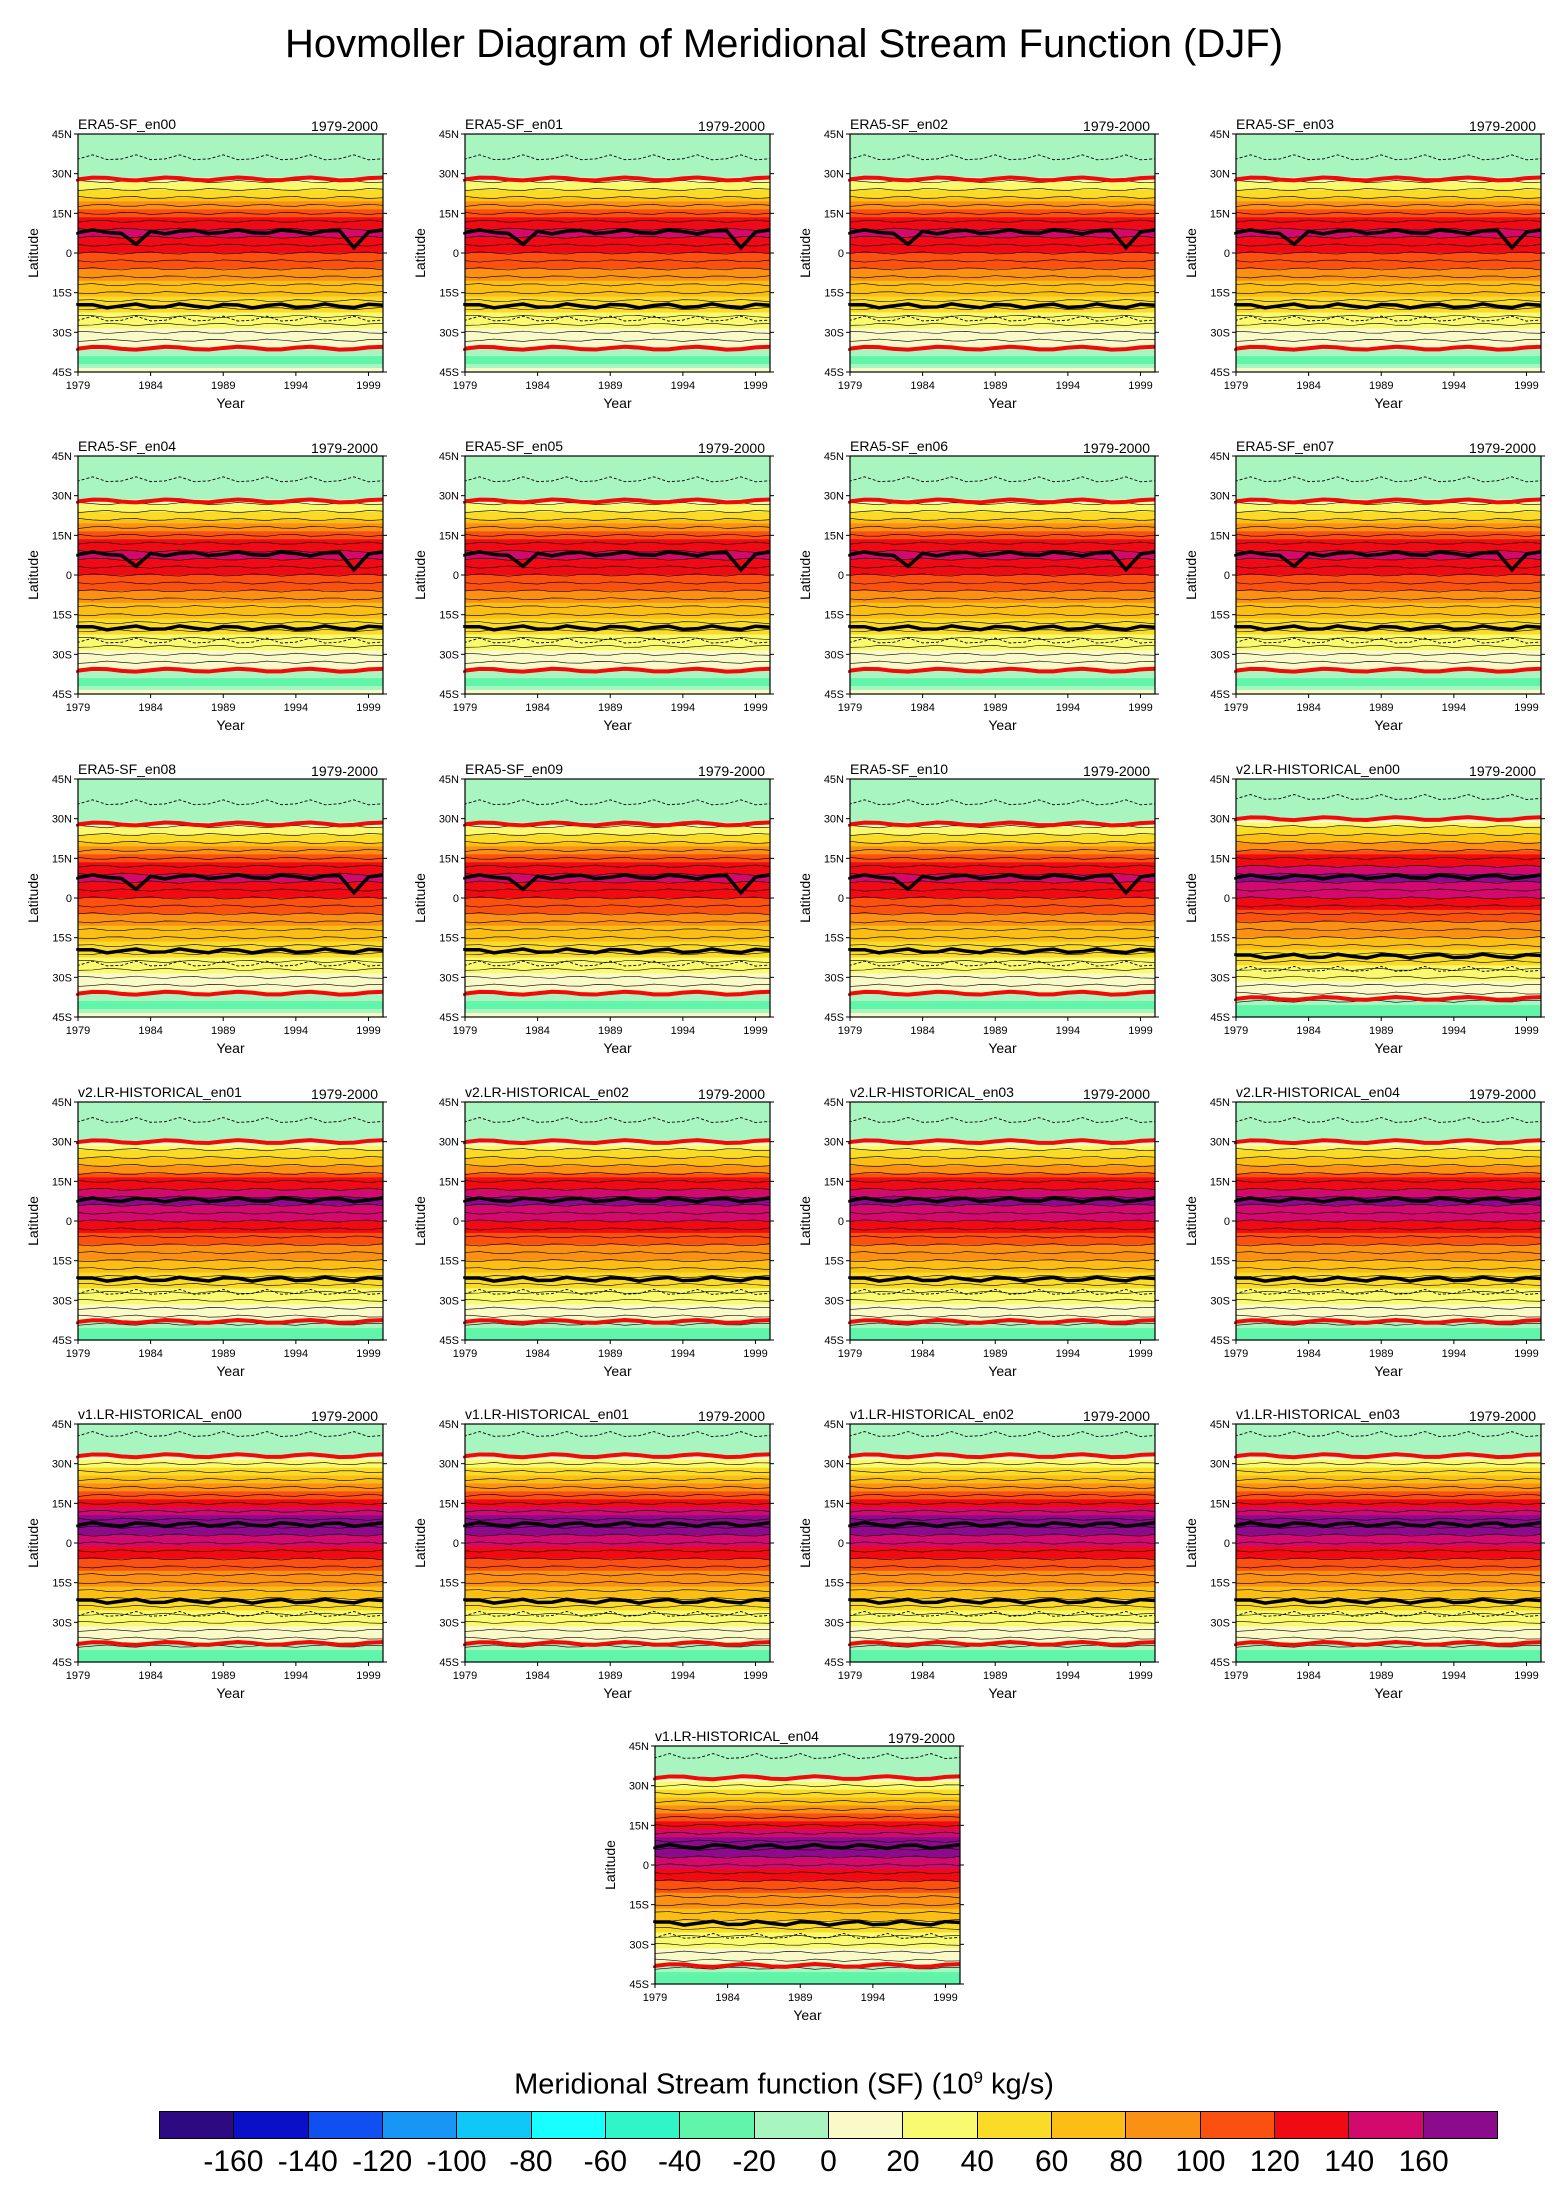 The image size is (1568, 2203). I want to click on colorbar-label: 80, so click(1126, 2161).